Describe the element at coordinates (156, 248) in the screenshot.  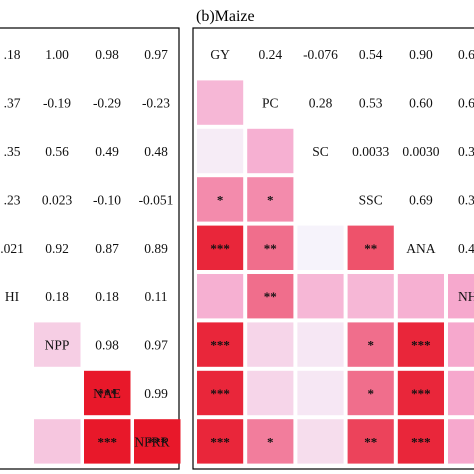
I see `panel-a-correlation-value: 0.89` at that location.